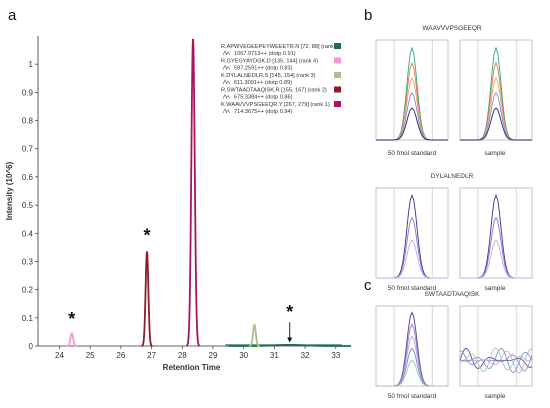 This screenshot has width=550, height=408. What do you see at coordinates (182, 355) in the screenshot?
I see `x-tick-label: 28` at bounding box center [182, 355].